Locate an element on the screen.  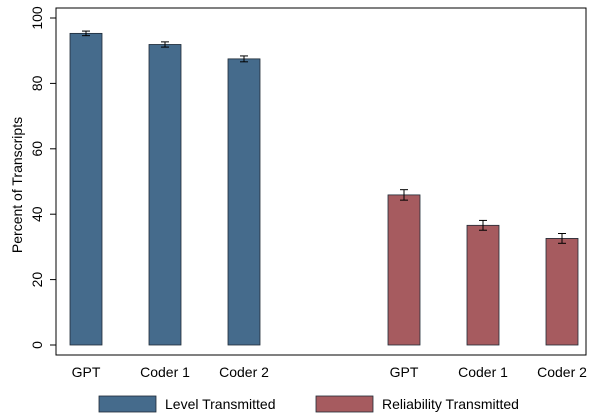
y-tick-label: 40 is located at coordinates (37, 214).